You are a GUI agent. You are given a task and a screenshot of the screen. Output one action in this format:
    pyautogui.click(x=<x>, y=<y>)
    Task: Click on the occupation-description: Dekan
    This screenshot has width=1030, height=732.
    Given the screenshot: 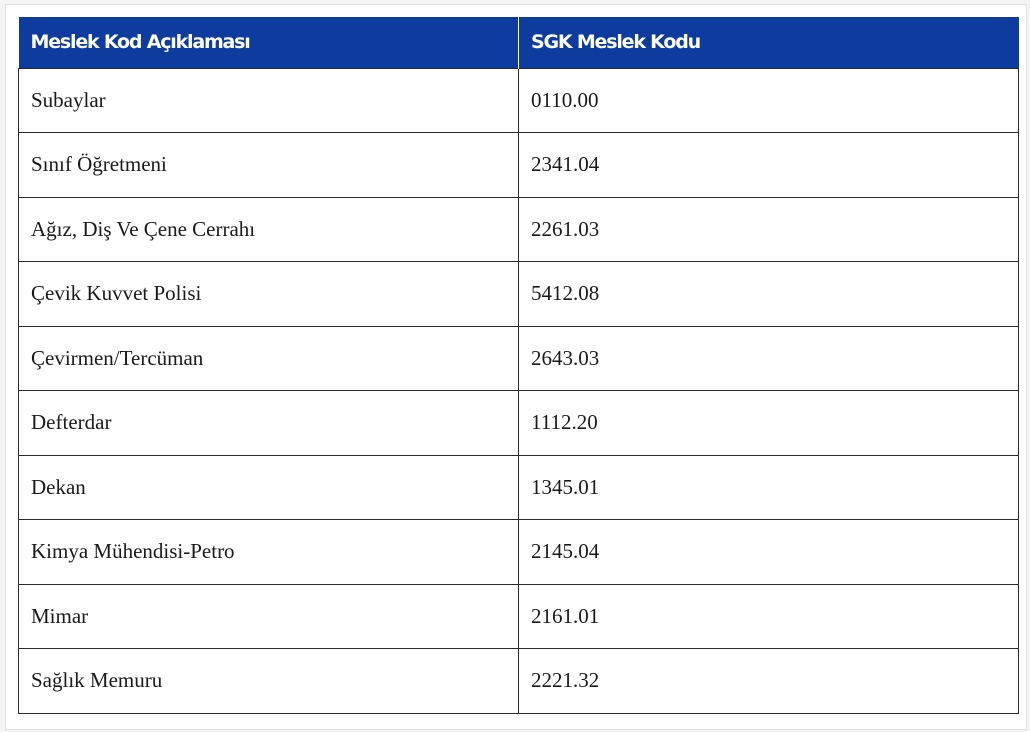 What is the action you would take?
    pyautogui.click(x=268, y=487)
    